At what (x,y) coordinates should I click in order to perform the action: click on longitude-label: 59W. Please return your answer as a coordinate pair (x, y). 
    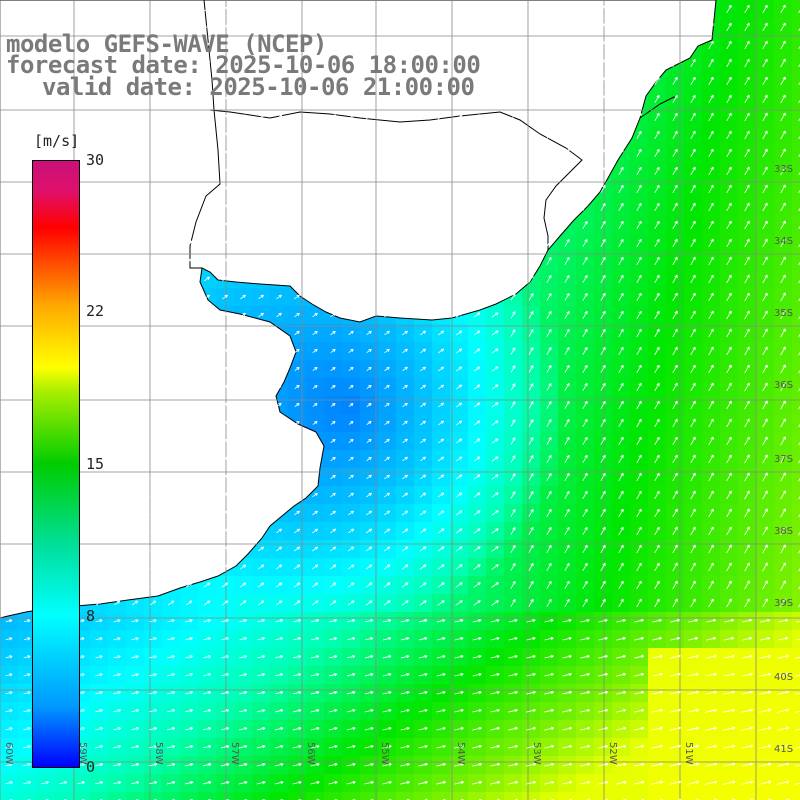
    Looking at the image, I should click on (82, 753).